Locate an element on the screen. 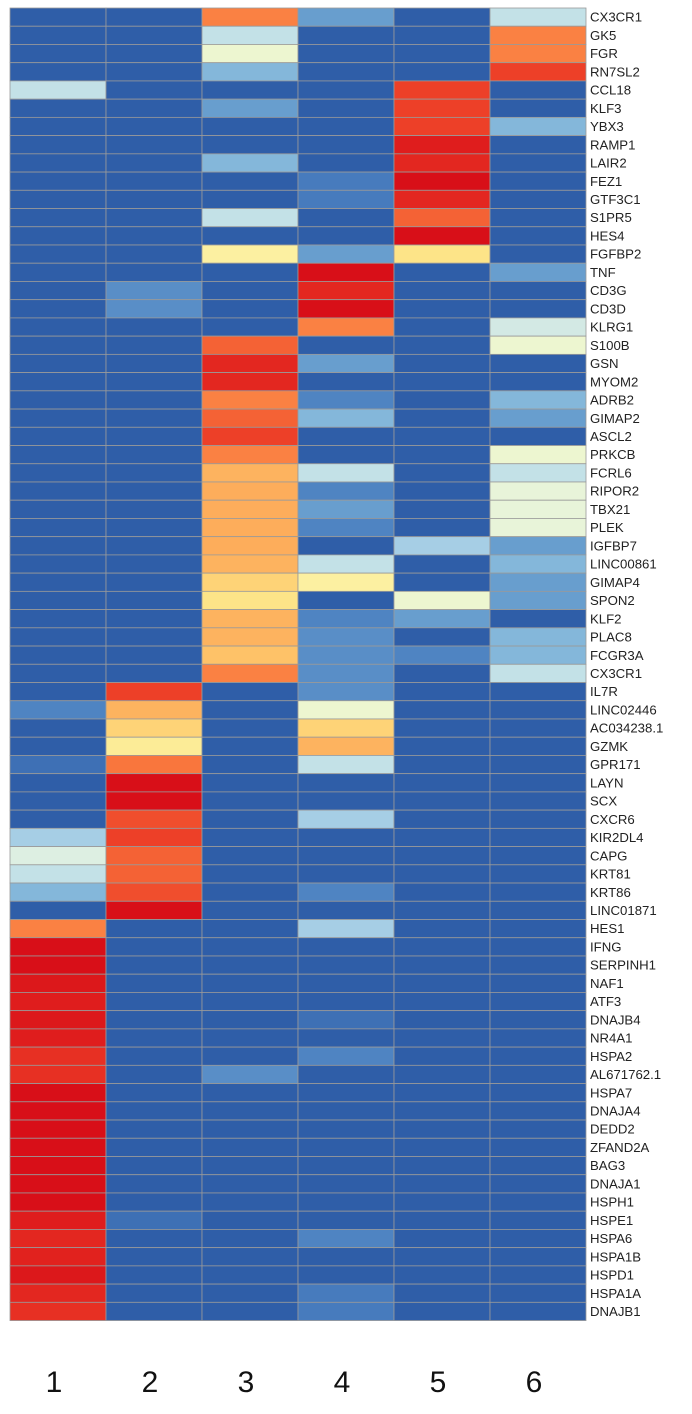 Image resolution: width=692 pixels, height=1414 pixels. row-label: KLF2 is located at coordinates (606, 618).